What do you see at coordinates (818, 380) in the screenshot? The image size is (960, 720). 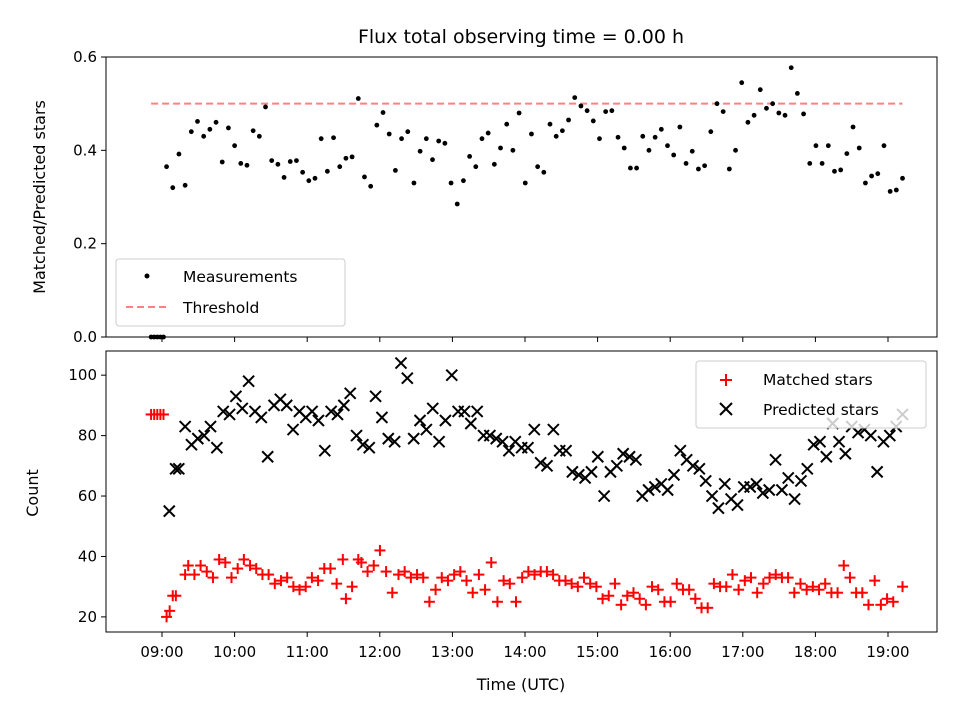 I see `legend-matched-label: Matched stars` at bounding box center [818, 380].